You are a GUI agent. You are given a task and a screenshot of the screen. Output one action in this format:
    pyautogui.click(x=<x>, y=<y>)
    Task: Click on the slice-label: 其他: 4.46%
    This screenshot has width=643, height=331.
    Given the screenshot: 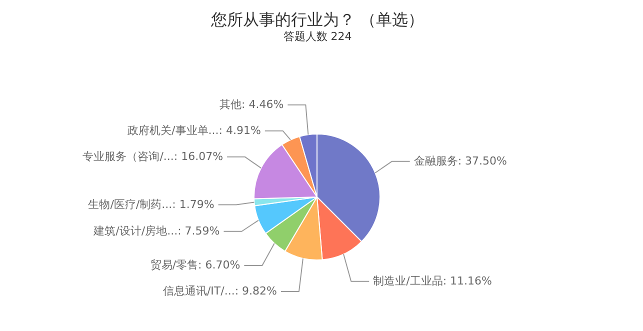 What is the action you would take?
    pyautogui.click(x=252, y=104)
    